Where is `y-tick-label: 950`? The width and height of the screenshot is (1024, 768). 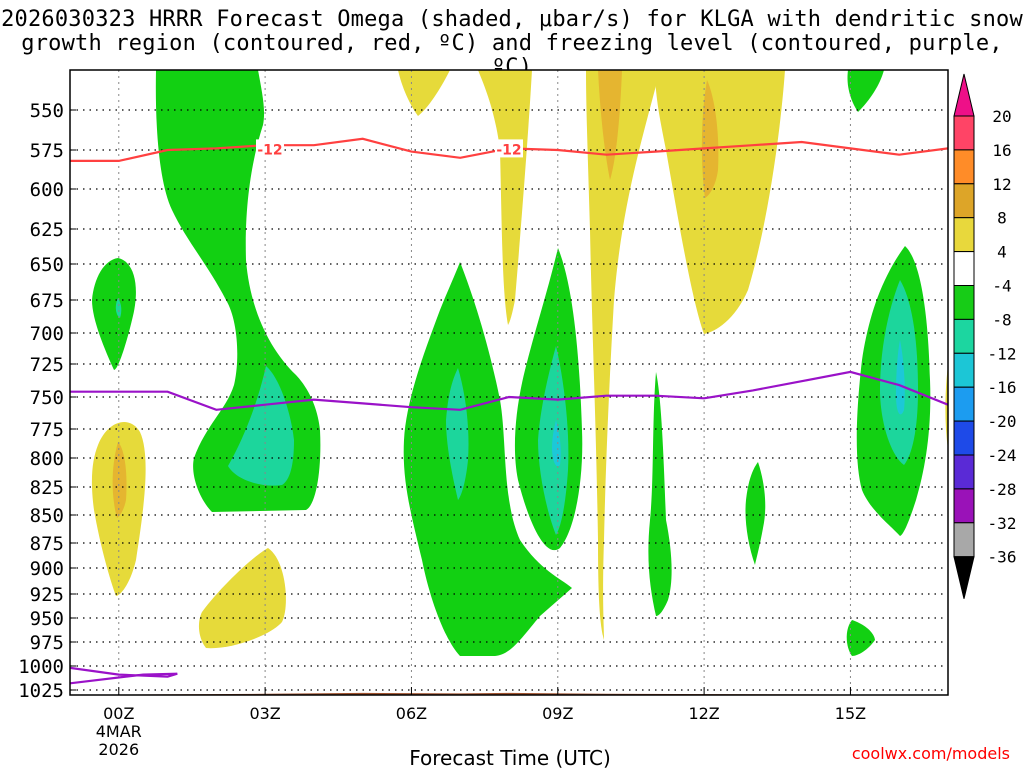
y-tick-label: 950 is located at coordinates (47, 619).